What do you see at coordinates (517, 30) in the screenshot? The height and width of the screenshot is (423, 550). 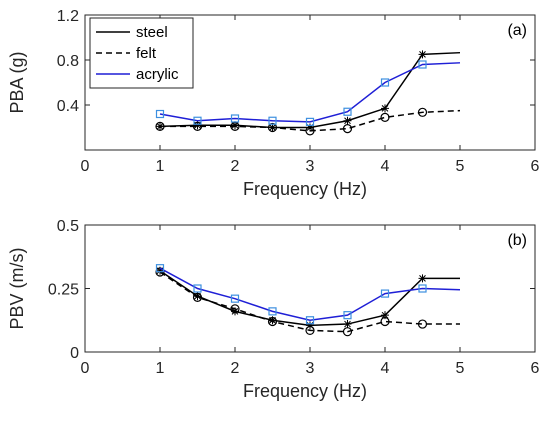 I see `panel-label: (a)` at bounding box center [517, 30].